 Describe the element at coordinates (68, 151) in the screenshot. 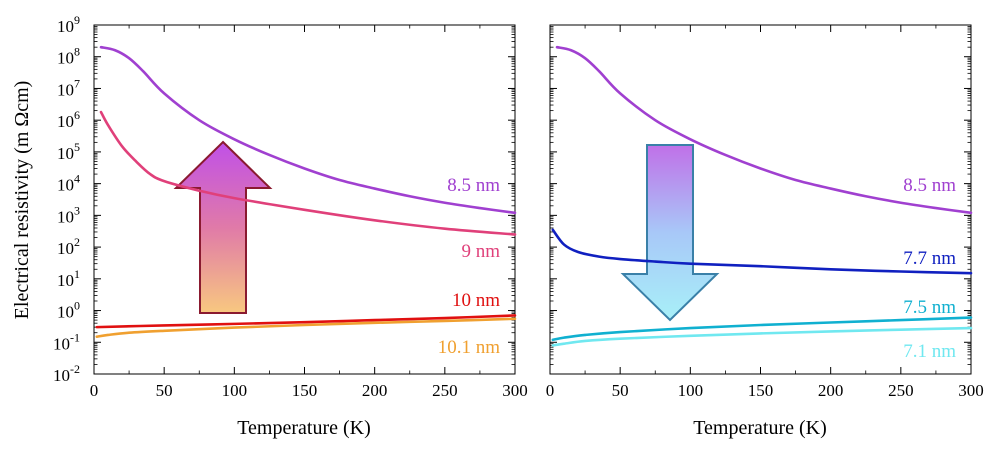

I see `y-tick-label: 10⁵` at that location.